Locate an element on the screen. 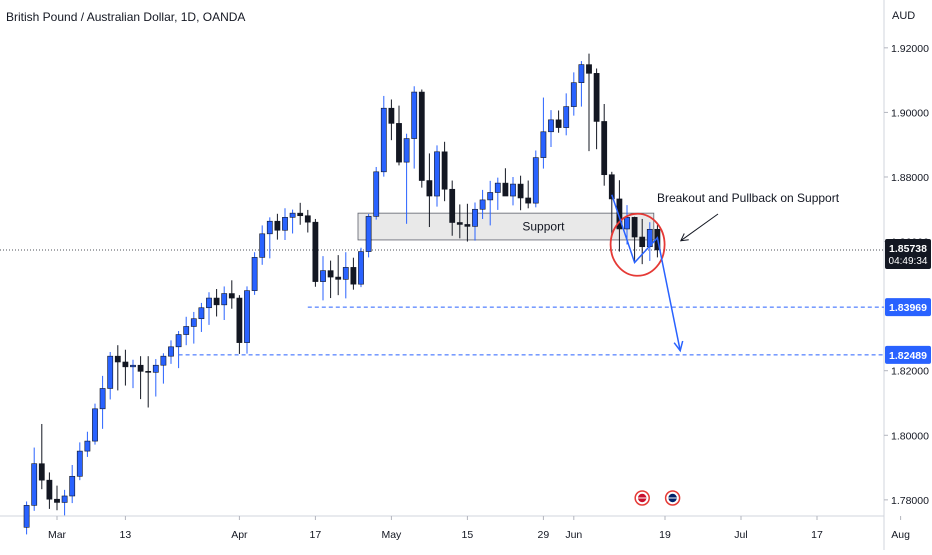 Image resolution: width=932 pixels, height=555 pixels. level-price-label: 1.83969 is located at coordinates (908, 308).